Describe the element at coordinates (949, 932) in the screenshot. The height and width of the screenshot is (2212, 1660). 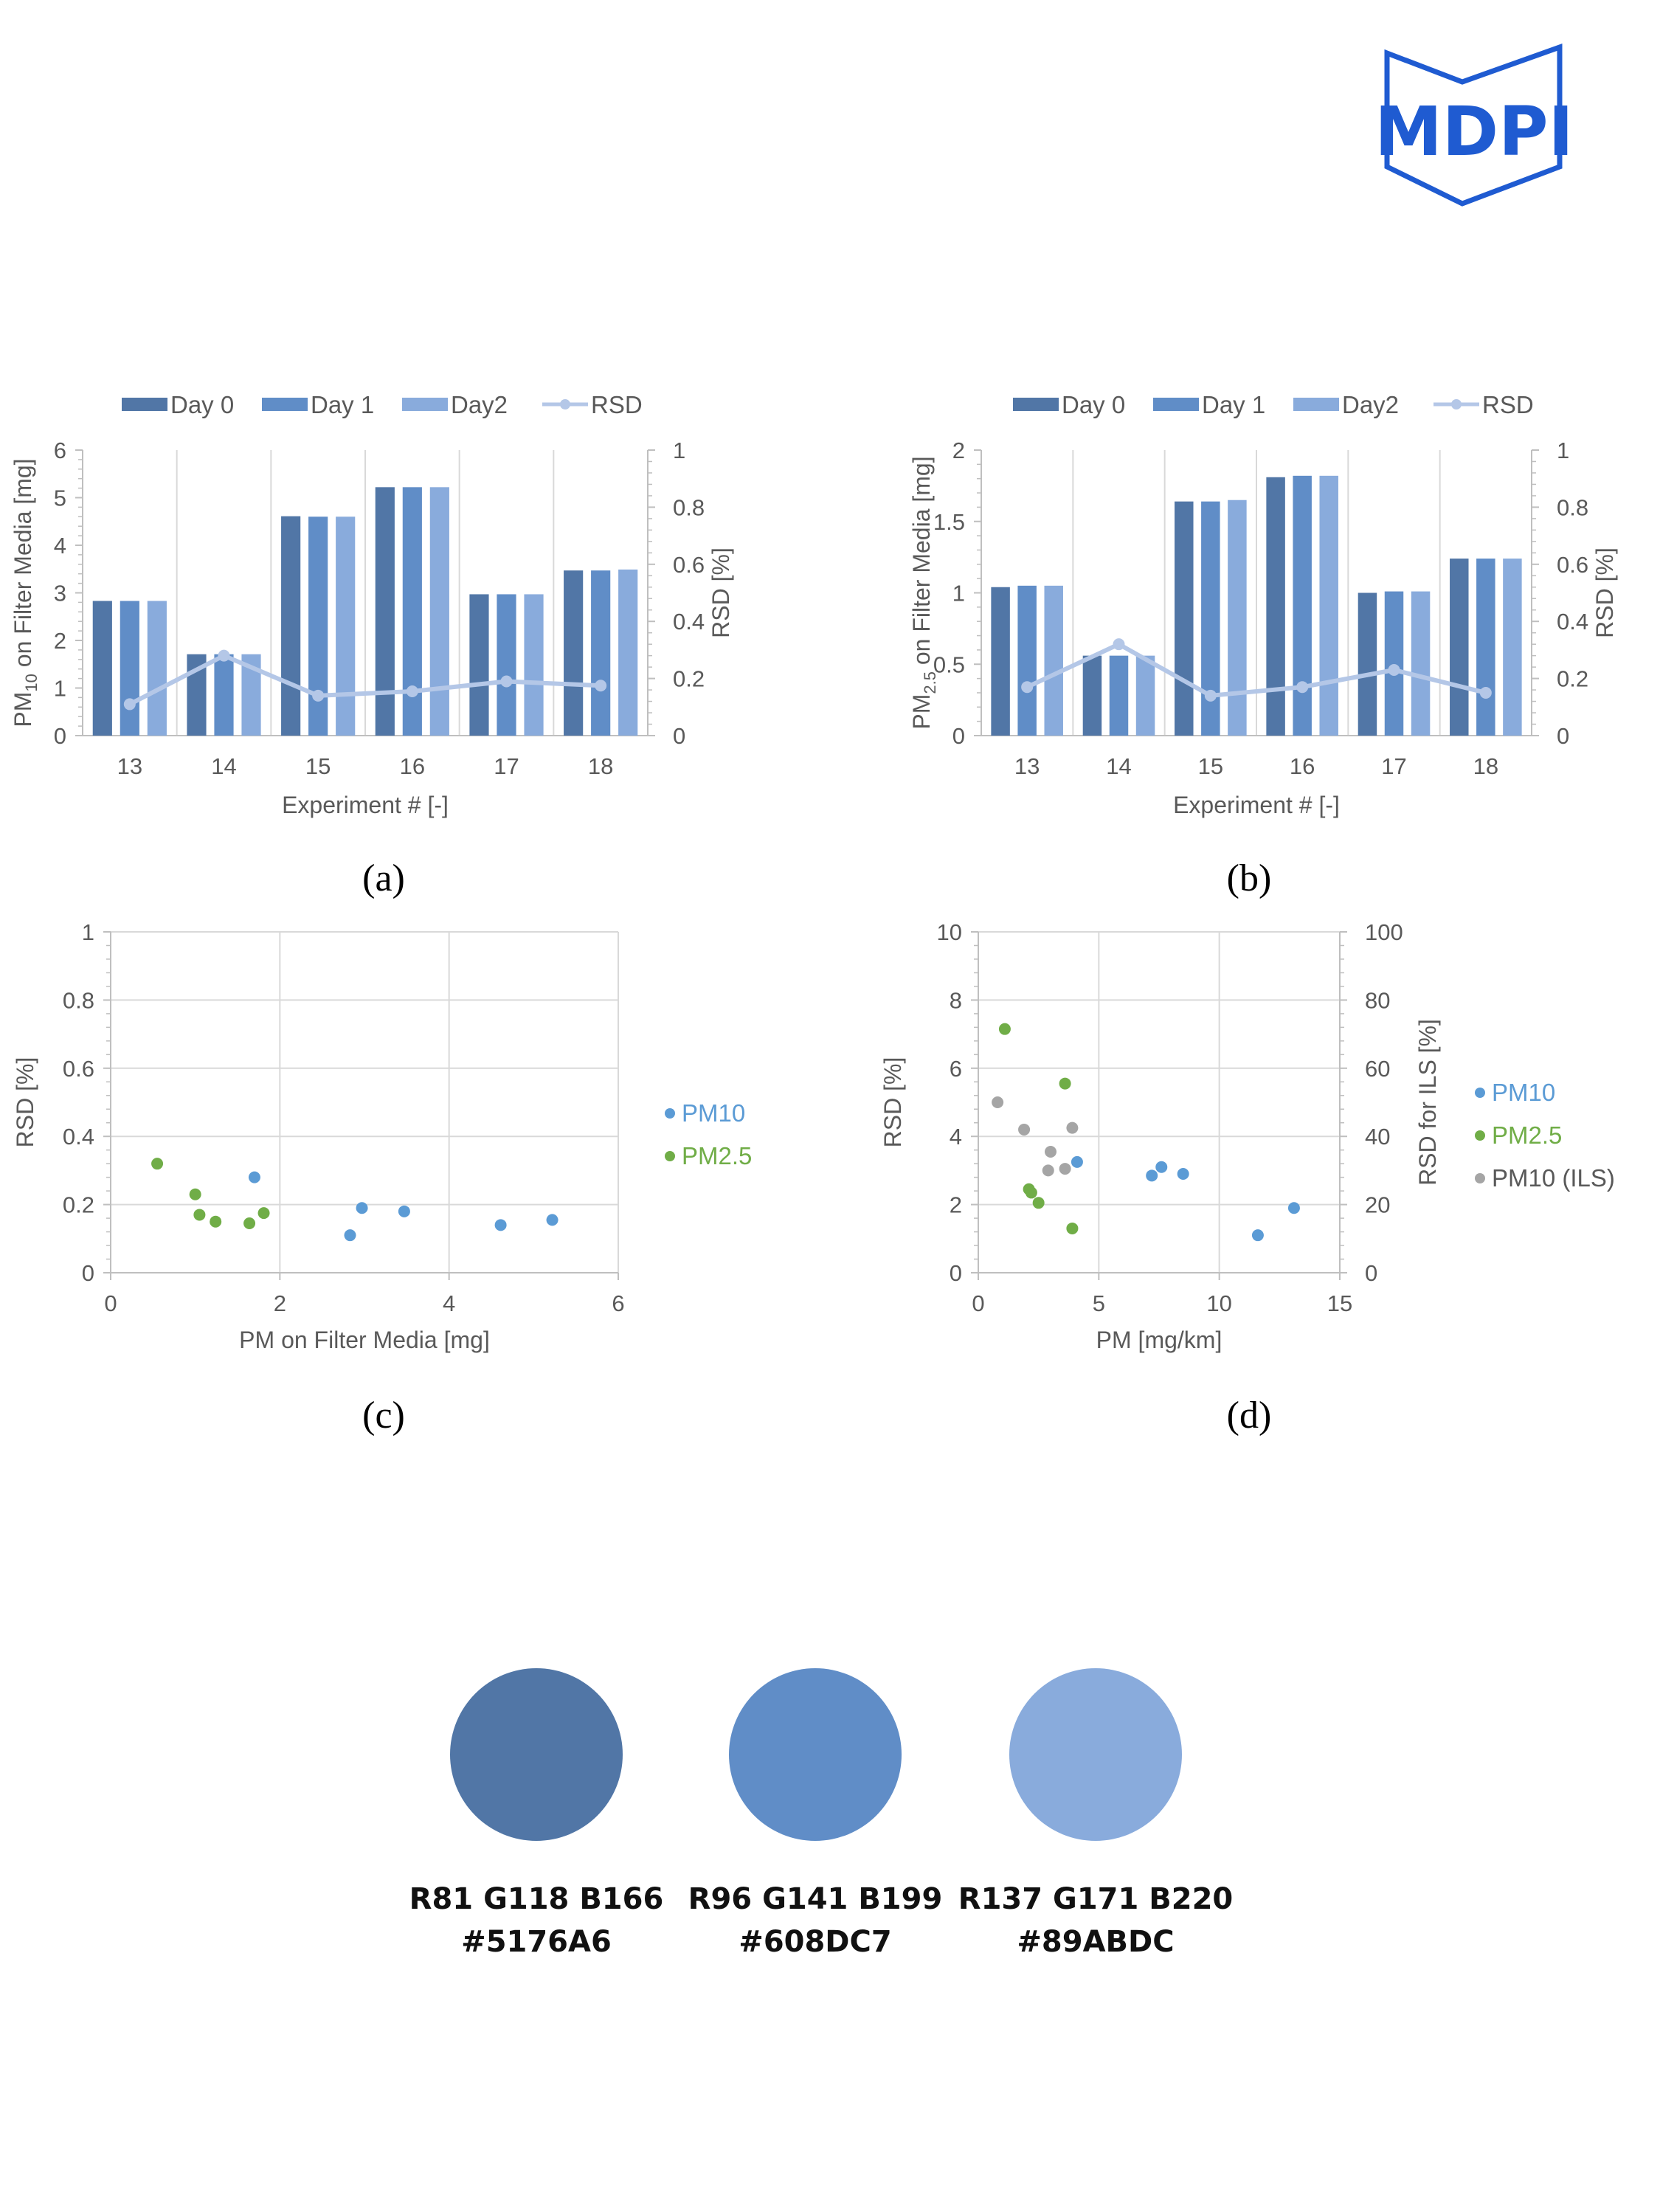
I see `y-tick-label: 10` at that location.